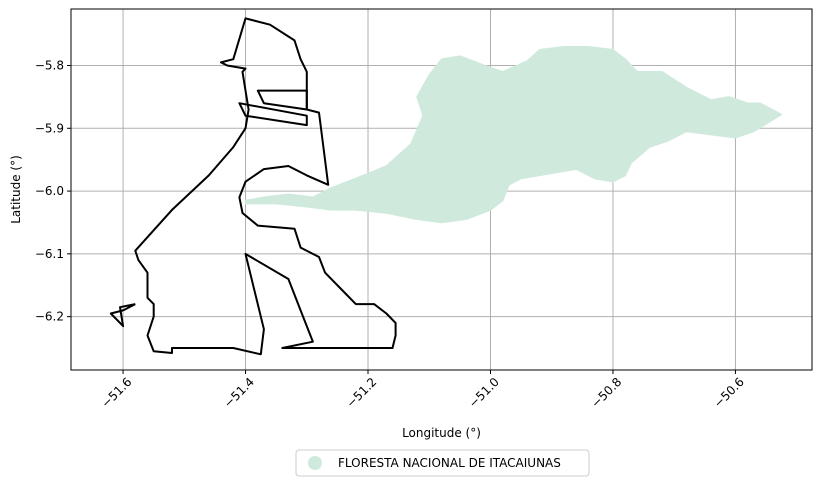 This screenshot has height=485, width=824. Describe the element at coordinates (49, 66) in the screenshot. I see `y-tick-label-0: −5.8` at that location.